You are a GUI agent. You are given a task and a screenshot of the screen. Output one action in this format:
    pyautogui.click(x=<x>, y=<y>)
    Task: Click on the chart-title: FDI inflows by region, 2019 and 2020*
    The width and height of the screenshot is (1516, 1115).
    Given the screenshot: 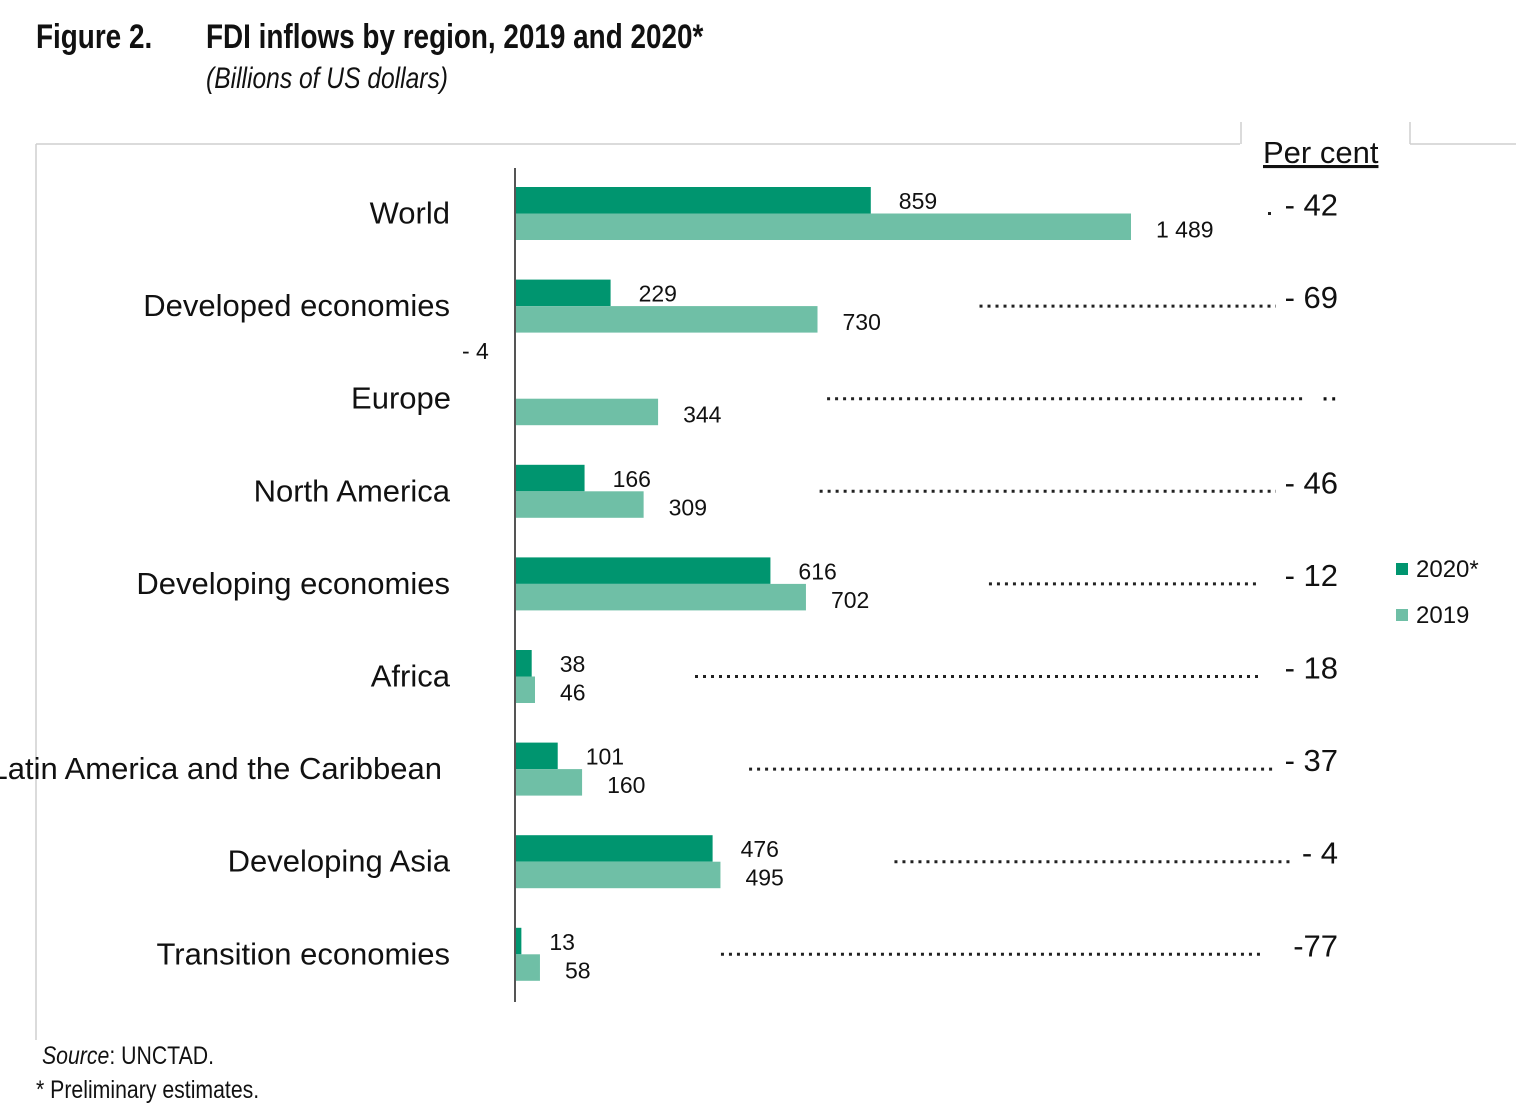 What is the action you would take?
    pyautogui.click(x=455, y=37)
    